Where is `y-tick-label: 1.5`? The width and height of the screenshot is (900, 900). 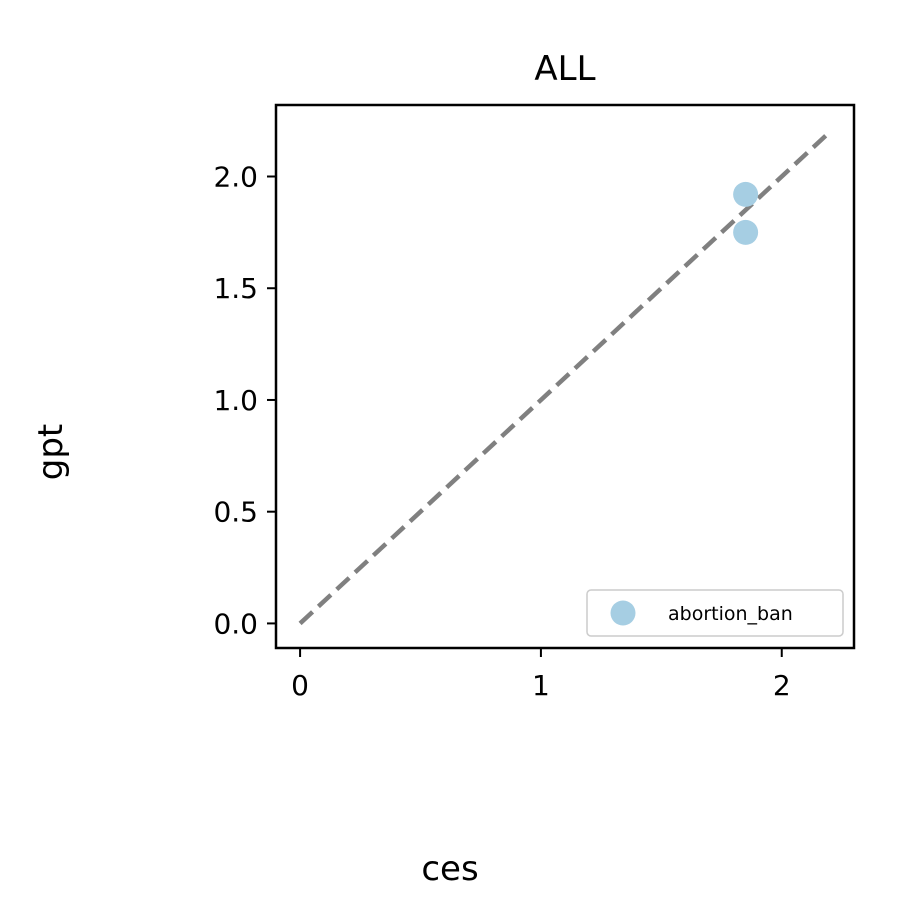 y-tick-label: 1.5 is located at coordinates (235, 288).